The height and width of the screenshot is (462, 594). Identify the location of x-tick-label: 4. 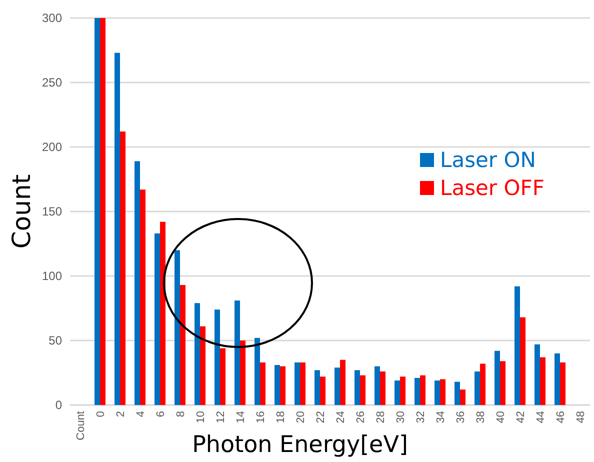
(140, 414).